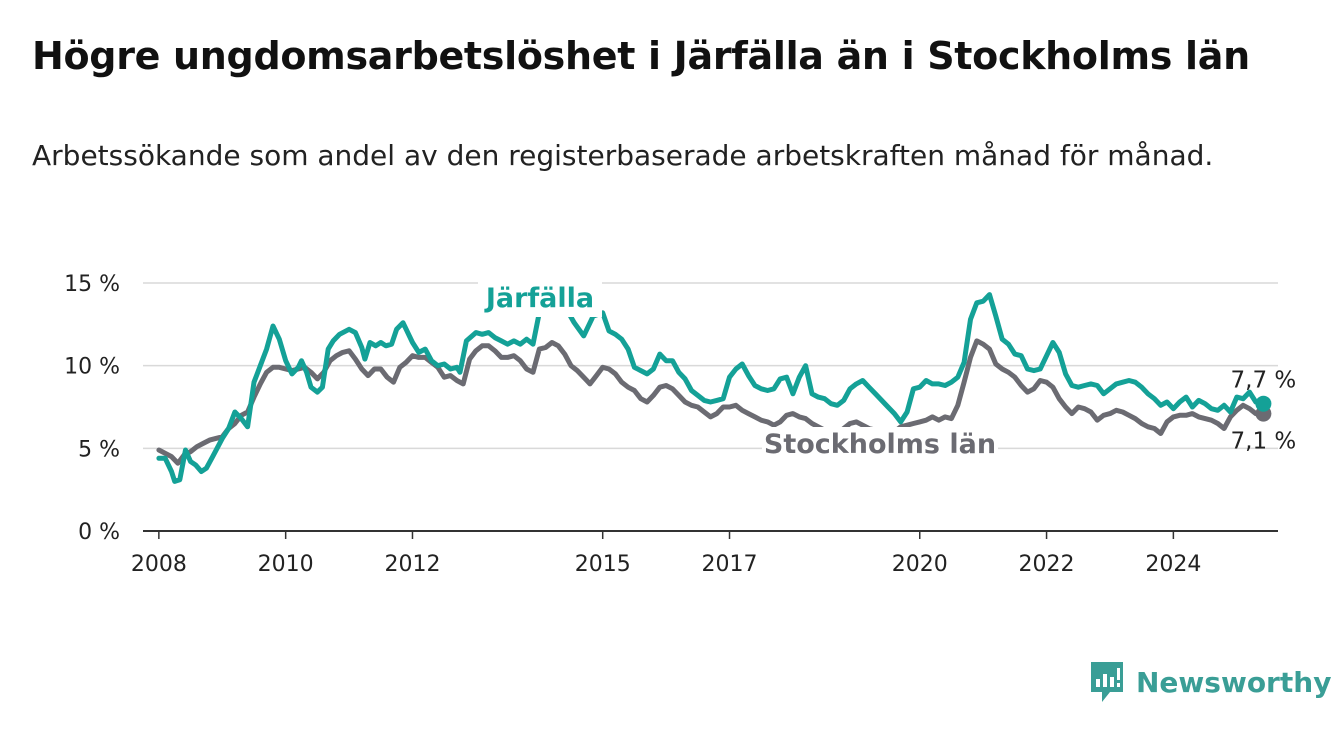 Image resolution: width=1340 pixels, height=734 pixels. What do you see at coordinates (92, 367) in the screenshot?
I see `y-tick-label: 10 %` at bounding box center [92, 367].